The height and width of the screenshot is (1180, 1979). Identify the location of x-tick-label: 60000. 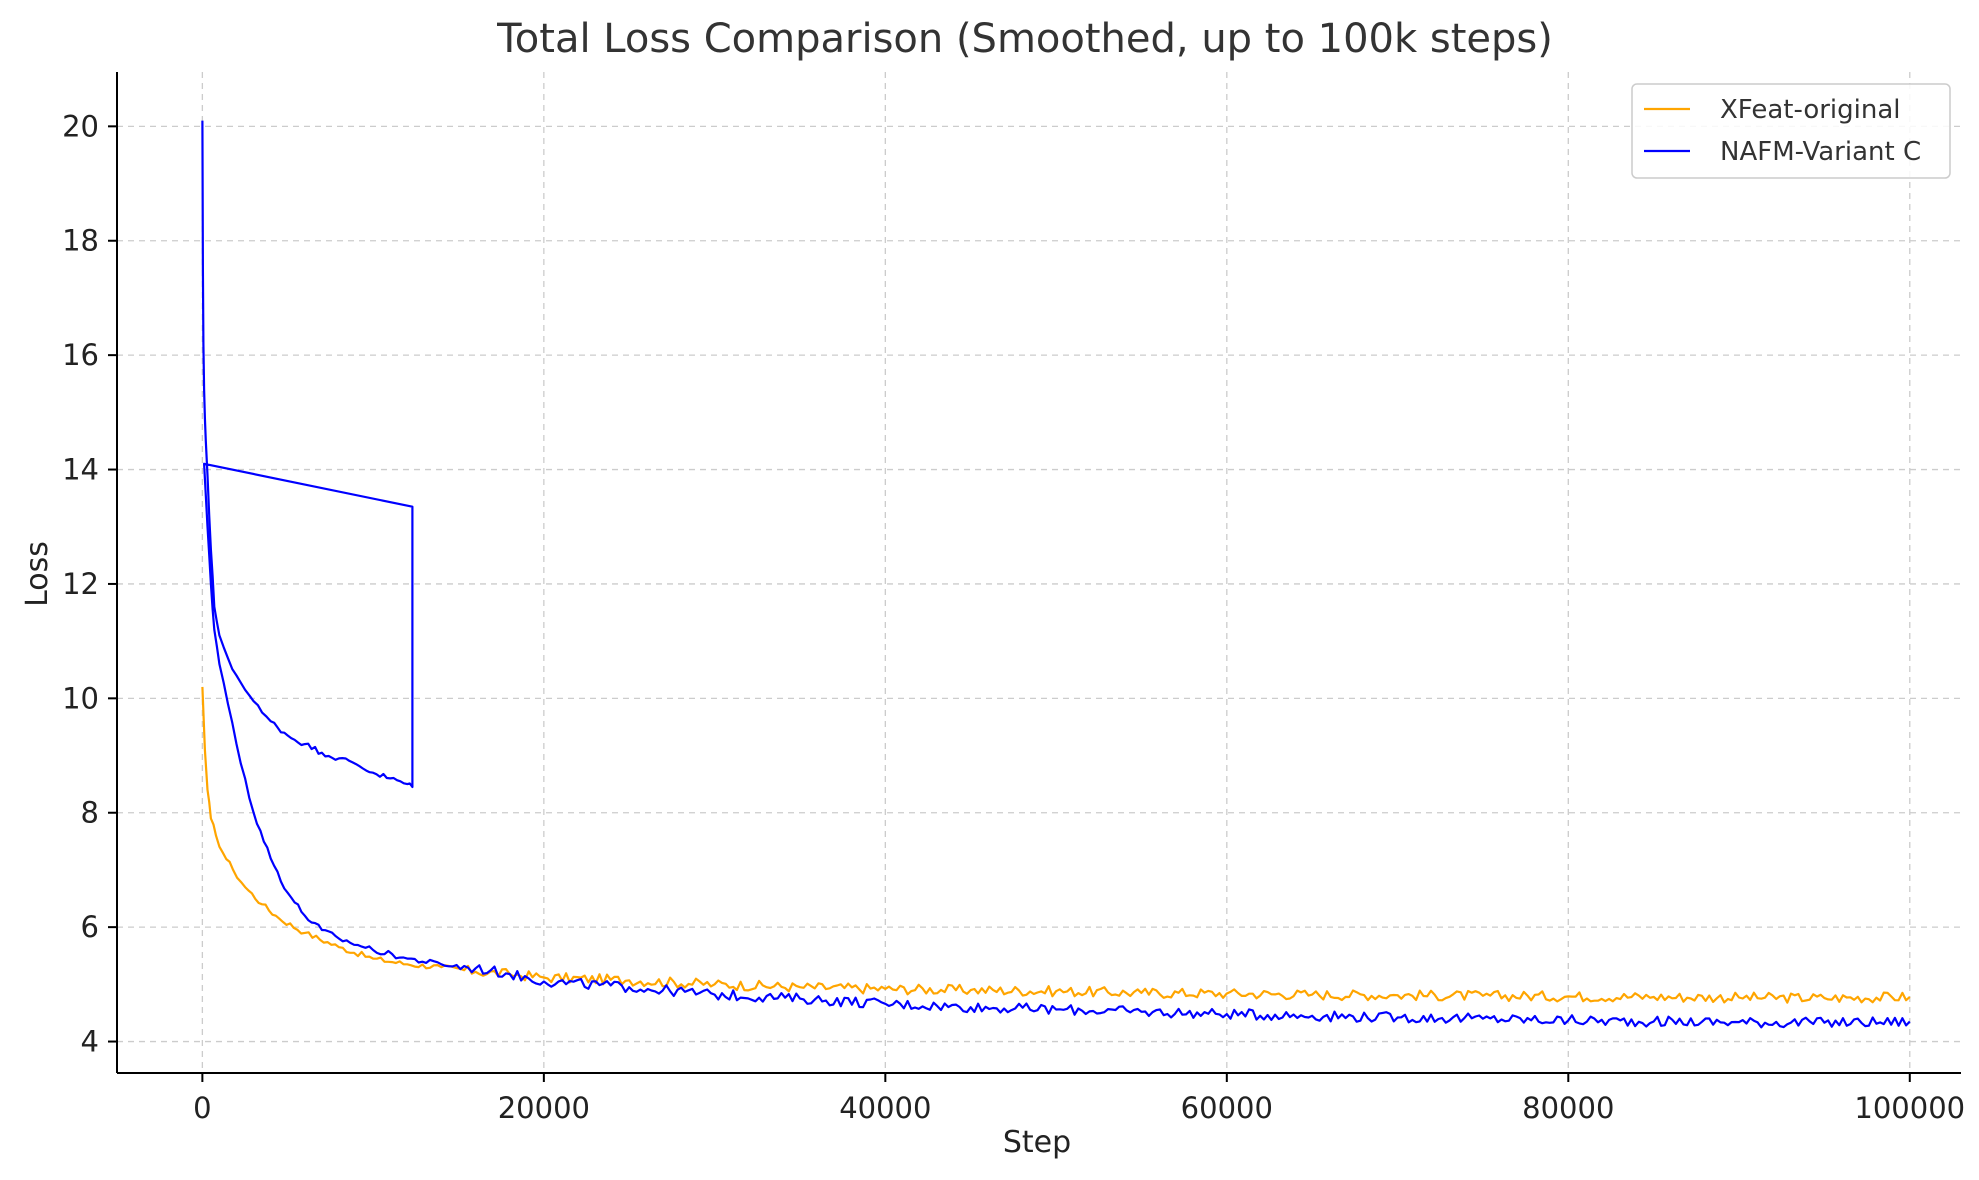
(1227, 1108).